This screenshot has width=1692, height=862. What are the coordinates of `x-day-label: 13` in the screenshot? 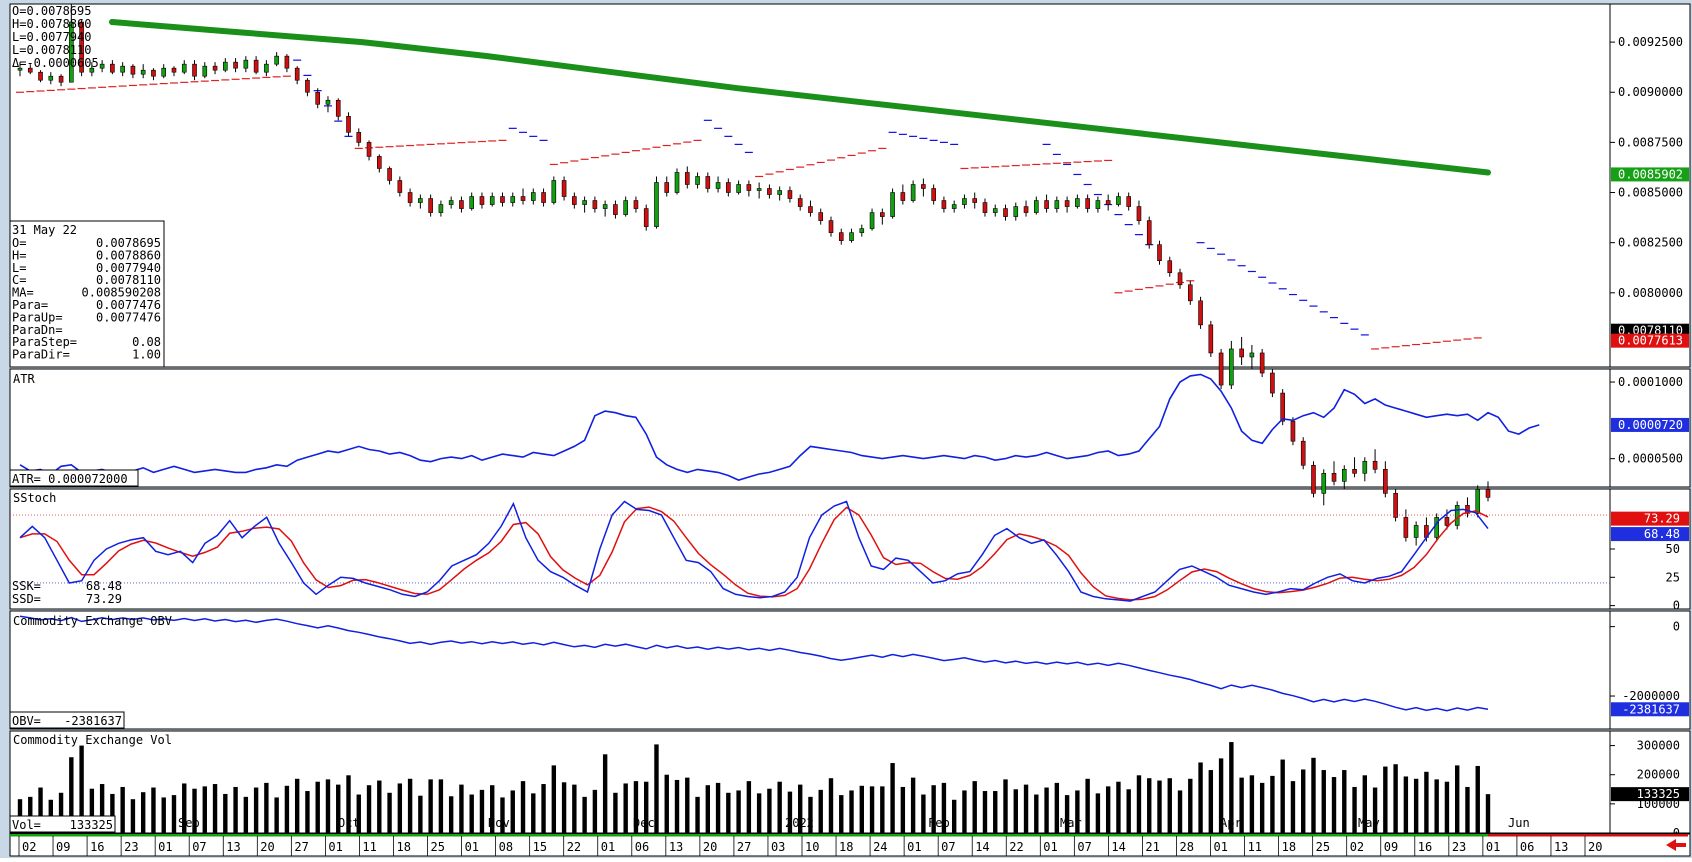 It's located at (676, 847).